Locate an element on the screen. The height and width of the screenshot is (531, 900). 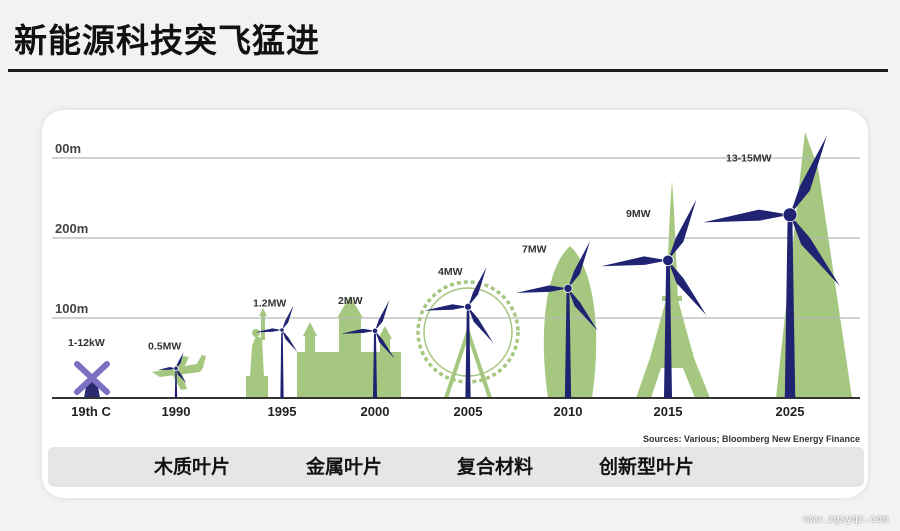
x-tick-label: 2025 is located at coordinates (790, 411).